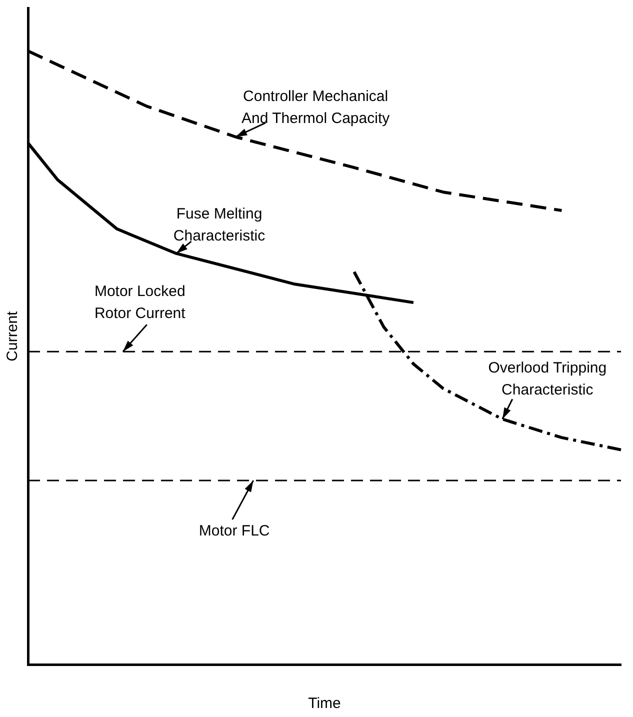 This screenshot has height=717, width=633. What do you see at coordinates (315, 108) in the screenshot?
I see `series-label: Controller Mechanical And Thermol Capacity` at bounding box center [315, 108].